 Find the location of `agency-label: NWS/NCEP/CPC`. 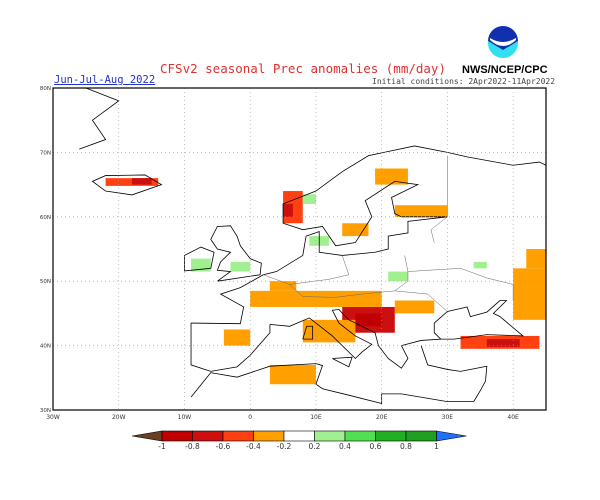

agency-label: NWS/NCEP/CPC is located at coordinates (505, 70).